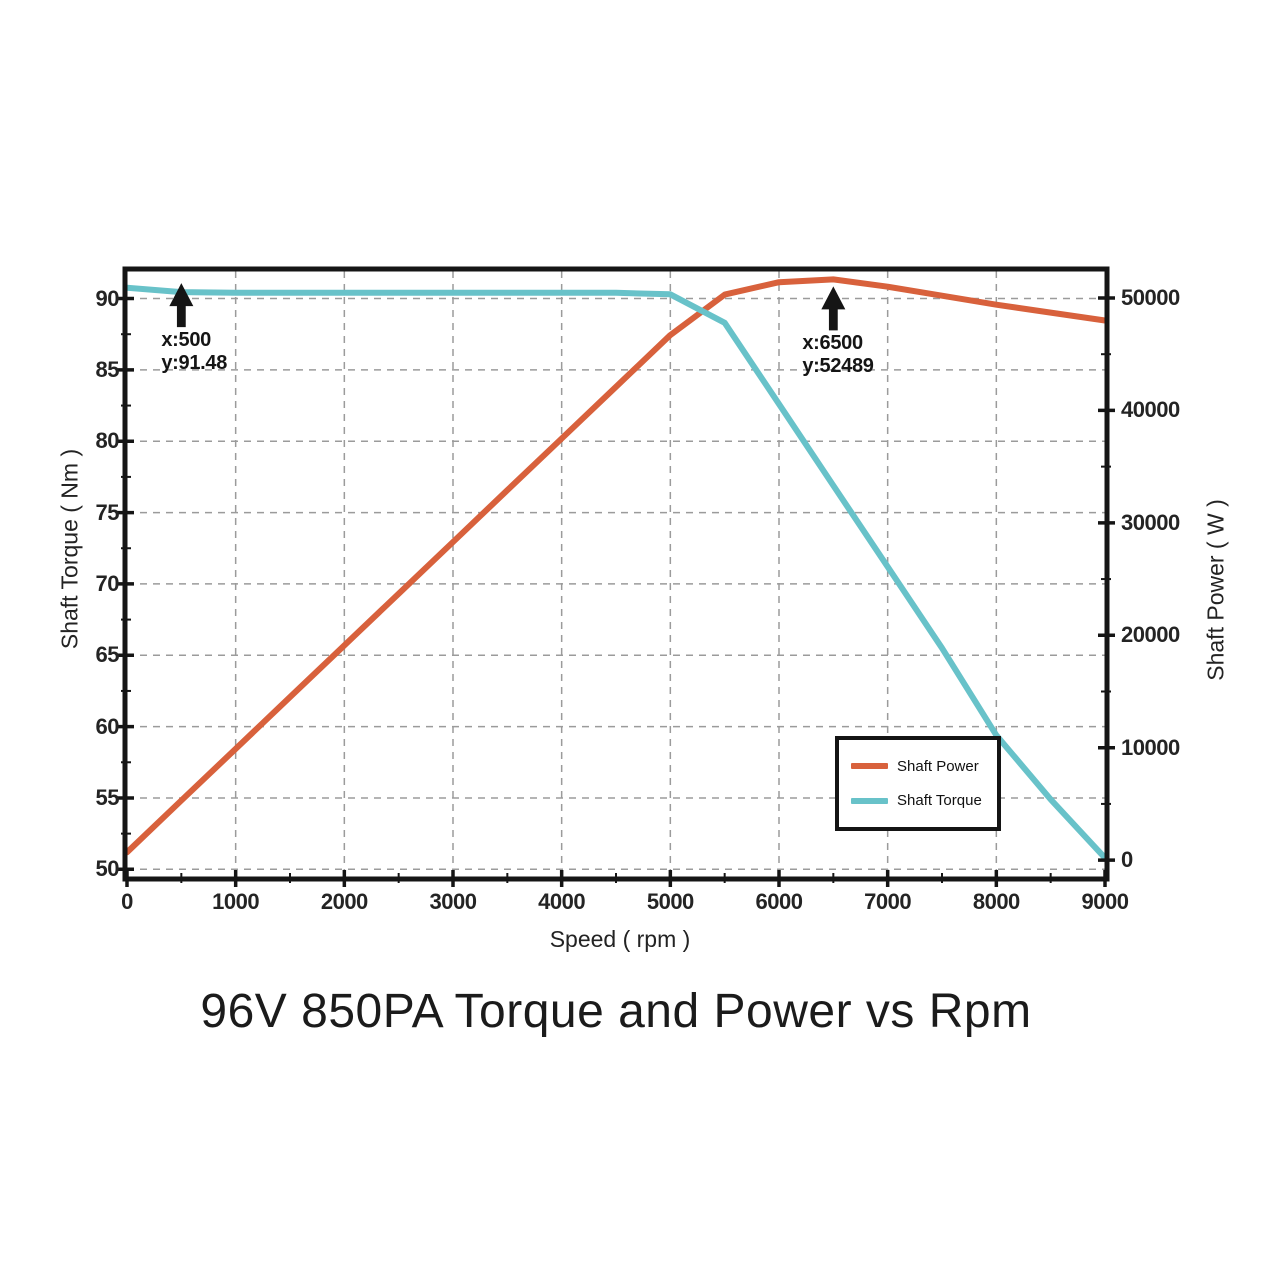 The image size is (1280, 1280). Describe the element at coordinates (938, 766) in the screenshot. I see `legend-label: Shaft Power` at that location.